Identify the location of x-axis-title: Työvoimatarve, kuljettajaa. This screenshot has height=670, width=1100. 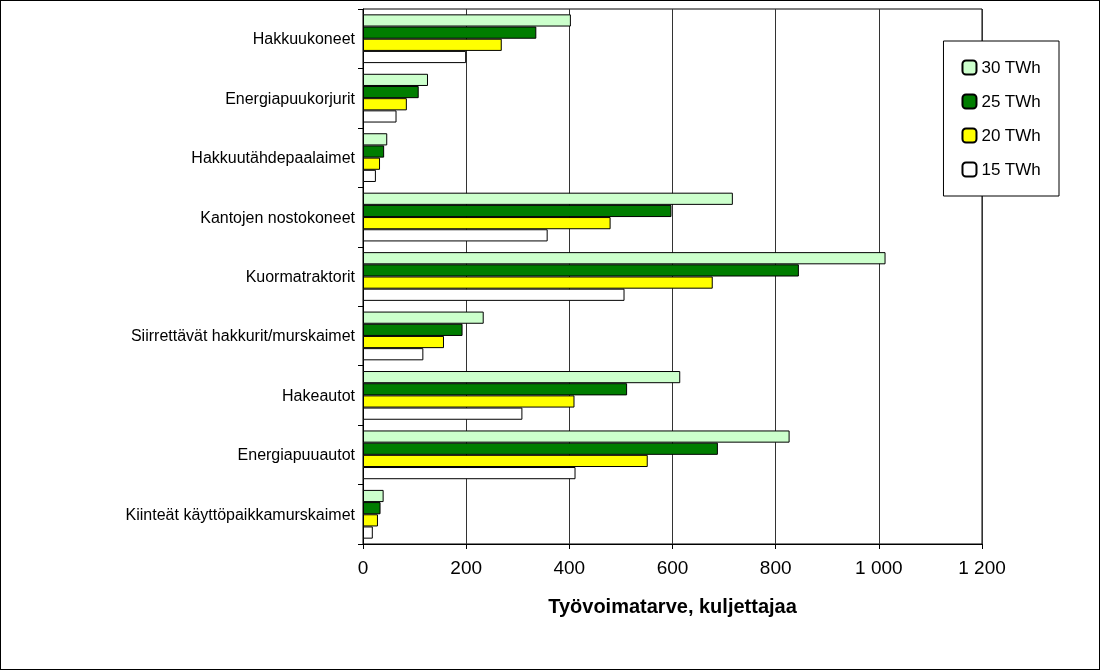
(673, 606).